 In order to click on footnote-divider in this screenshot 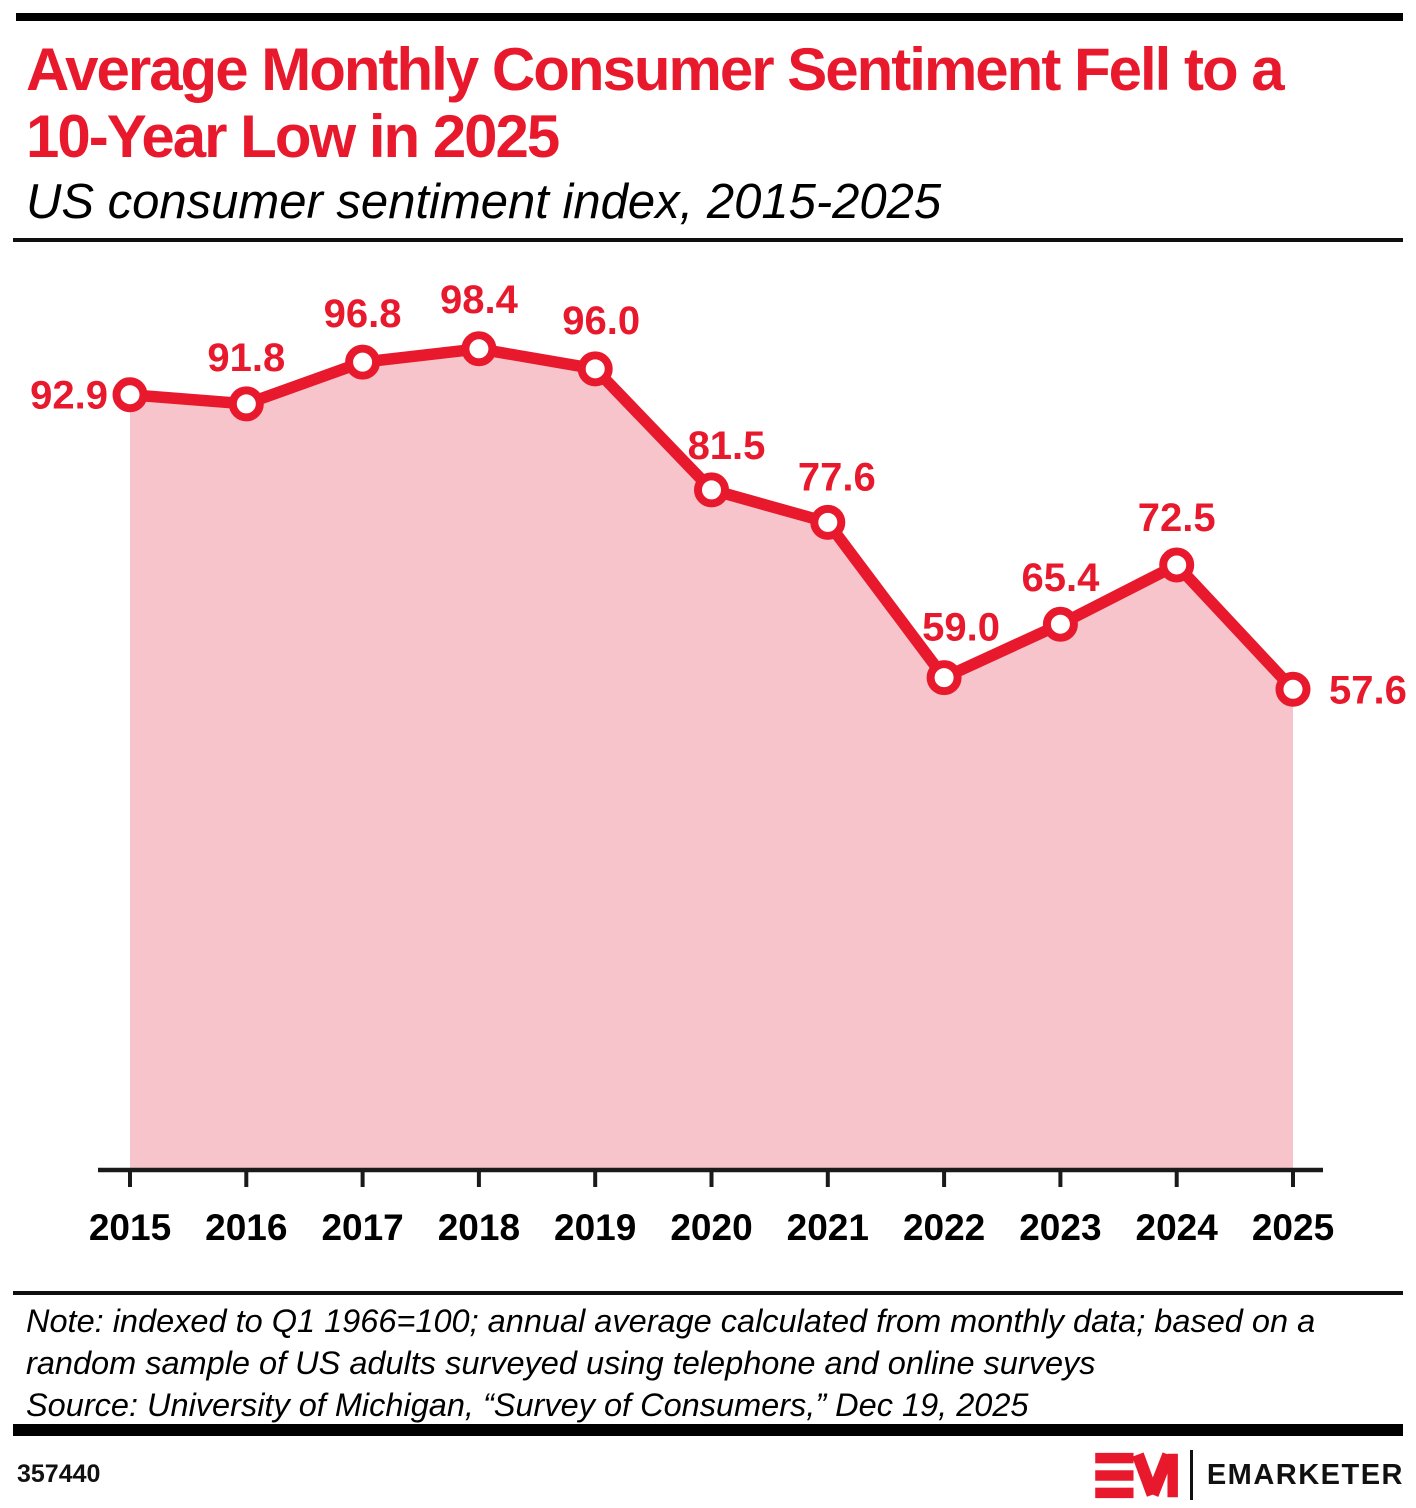, I will do `click(708, 1293)`.